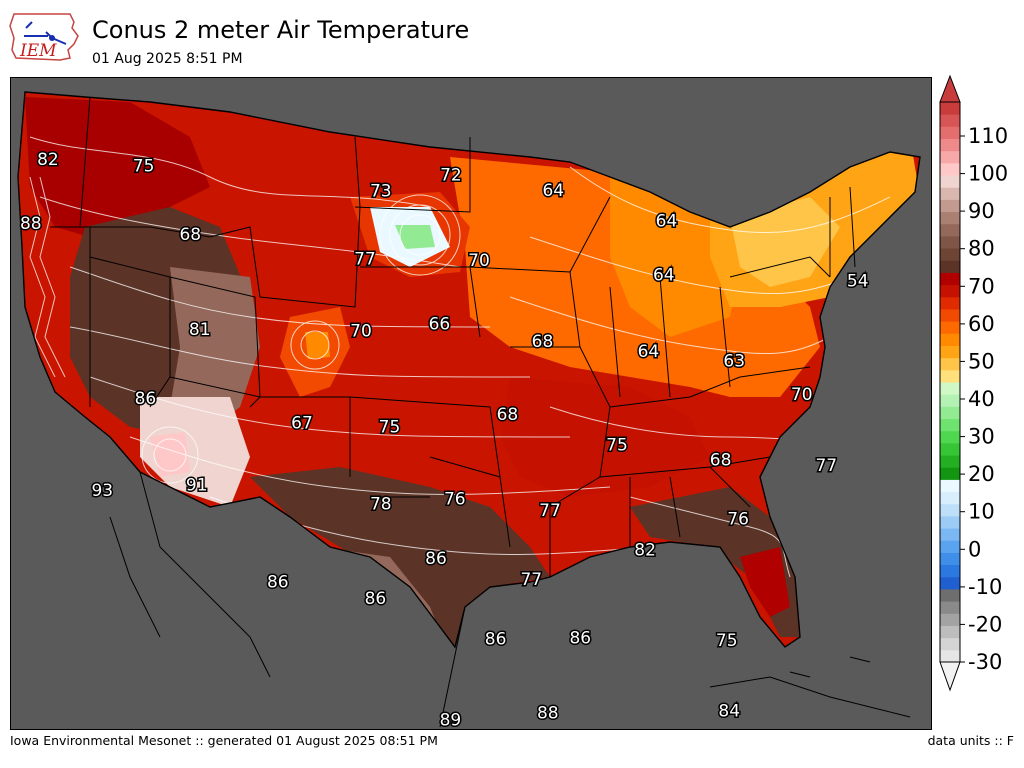 The height and width of the screenshot is (768, 1024). What do you see at coordinates (981, 512) in the screenshot?
I see `colorbar-tick-label: 10` at bounding box center [981, 512].